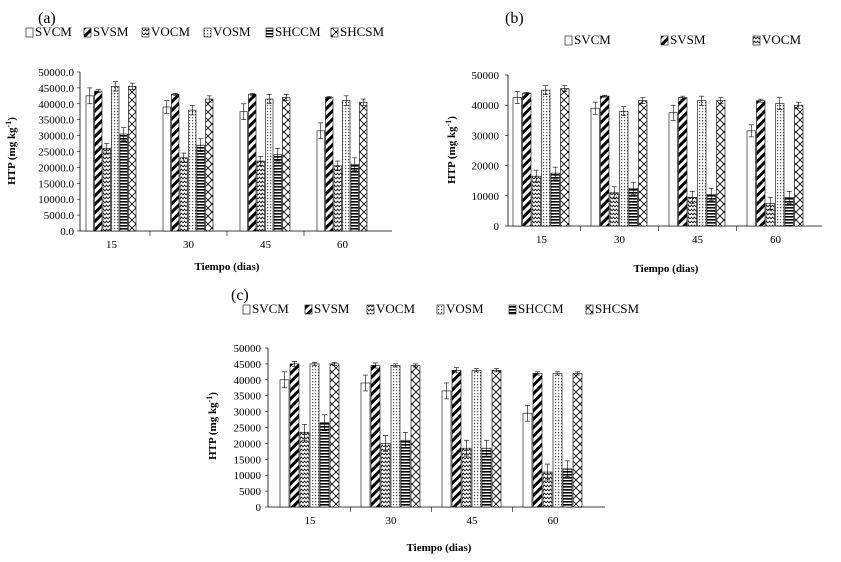 The image size is (841, 562). I want to click on panel-label: (c), so click(240, 295).